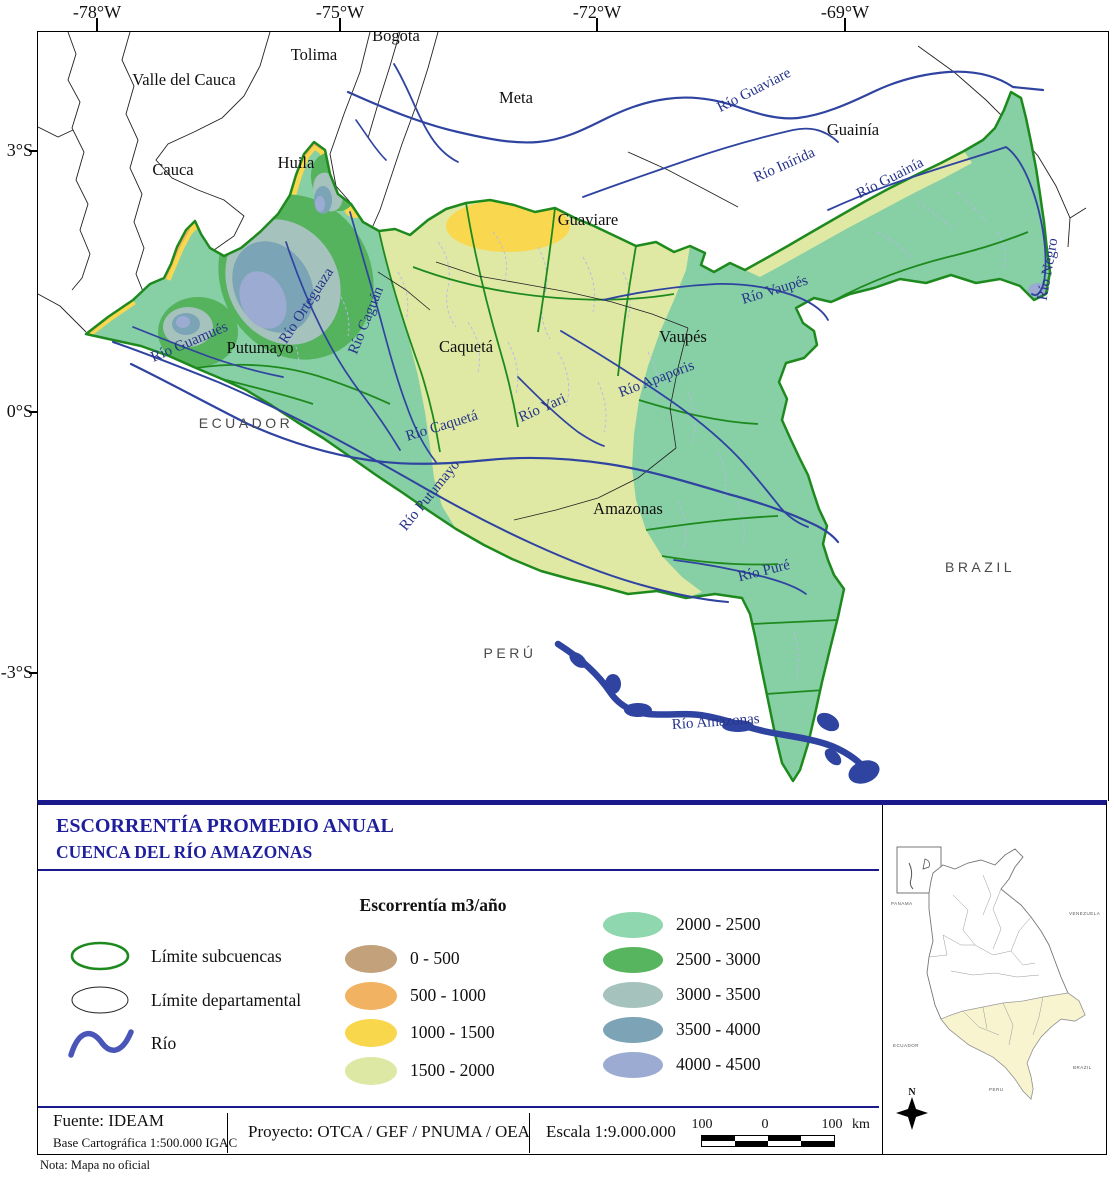 The image size is (1114, 1190). Describe the element at coordinates (510, 653) in the screenshot. I see `country-label-peru: PERÚ` at that location.